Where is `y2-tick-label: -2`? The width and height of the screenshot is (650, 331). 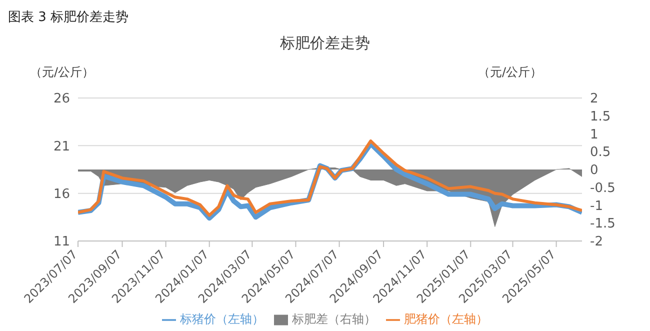 y2-tick-label: -2 is located at coordinates (596, 242).